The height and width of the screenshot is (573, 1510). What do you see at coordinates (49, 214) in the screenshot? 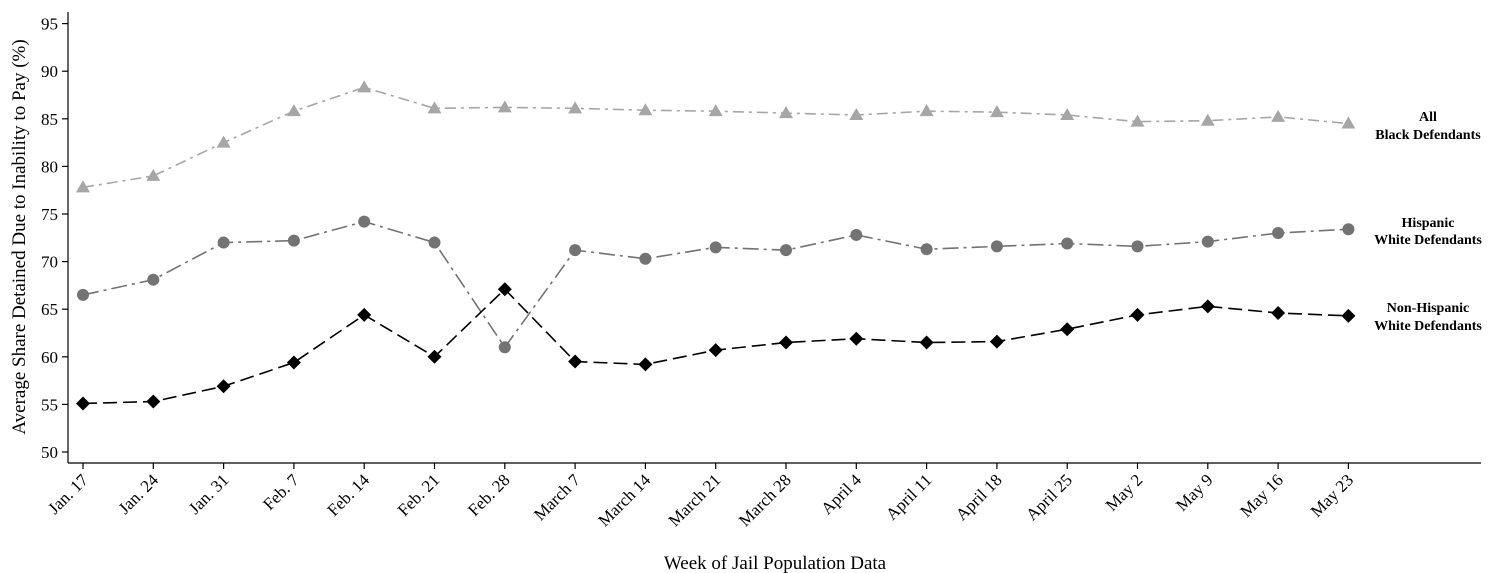
I see `y-tick-label: 75` at bounding box center [49, 214].